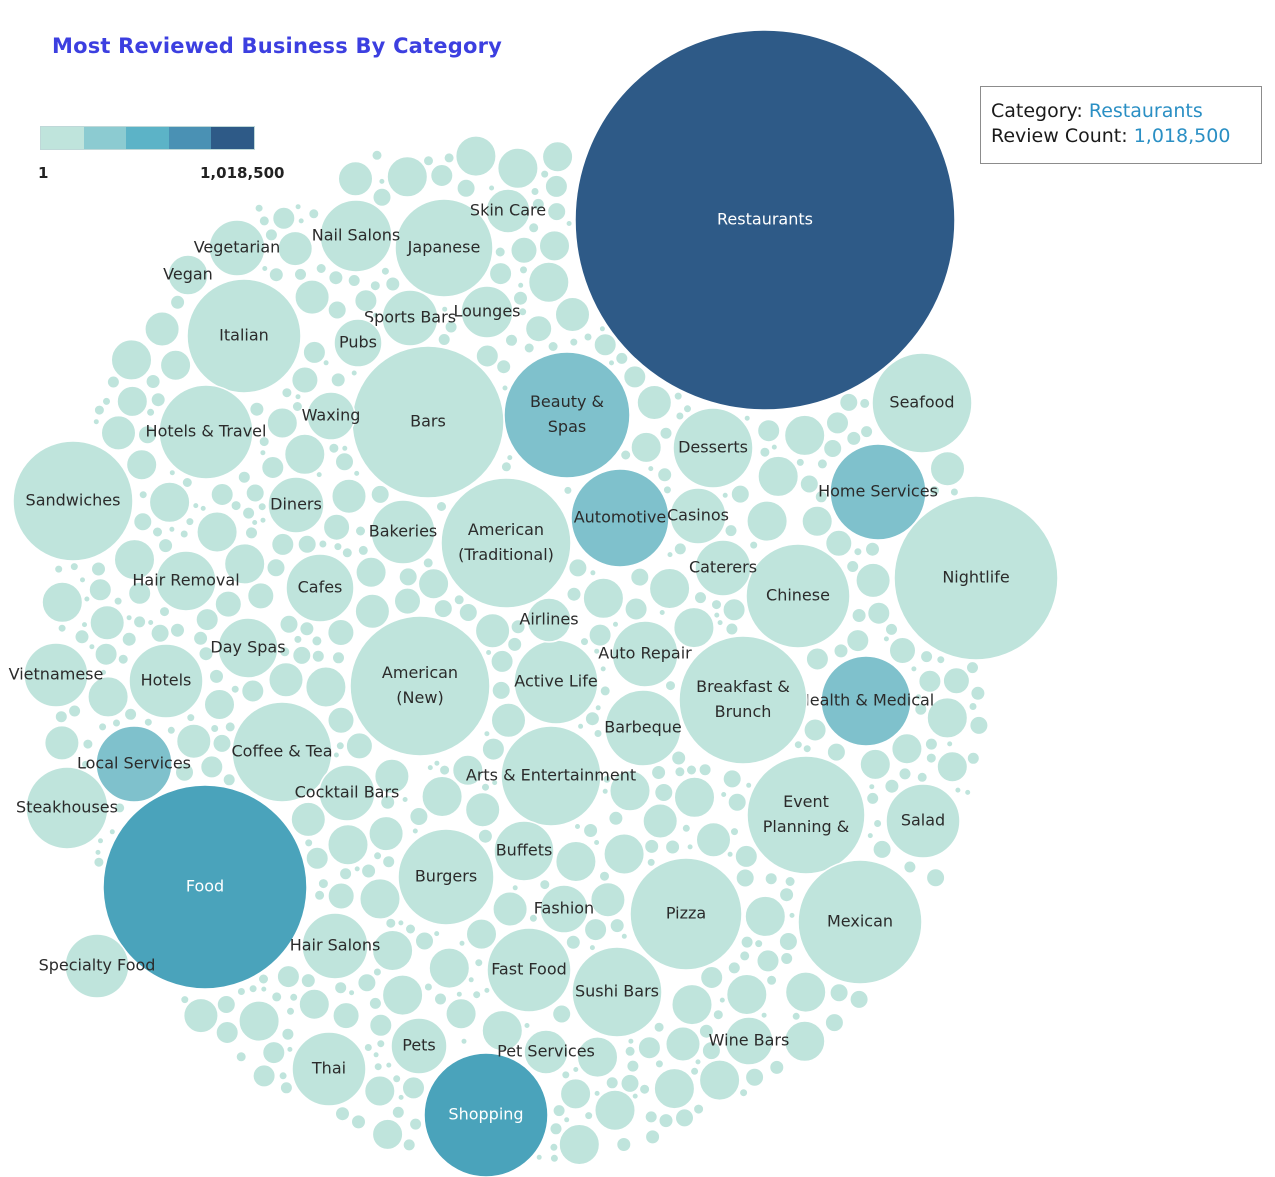 Image resolution: width=1275 pixels, height=1177 pixels. Describe the element at coordinates (329, 1069) in the screenshot. I see `bubble-group: Thai` at that location.